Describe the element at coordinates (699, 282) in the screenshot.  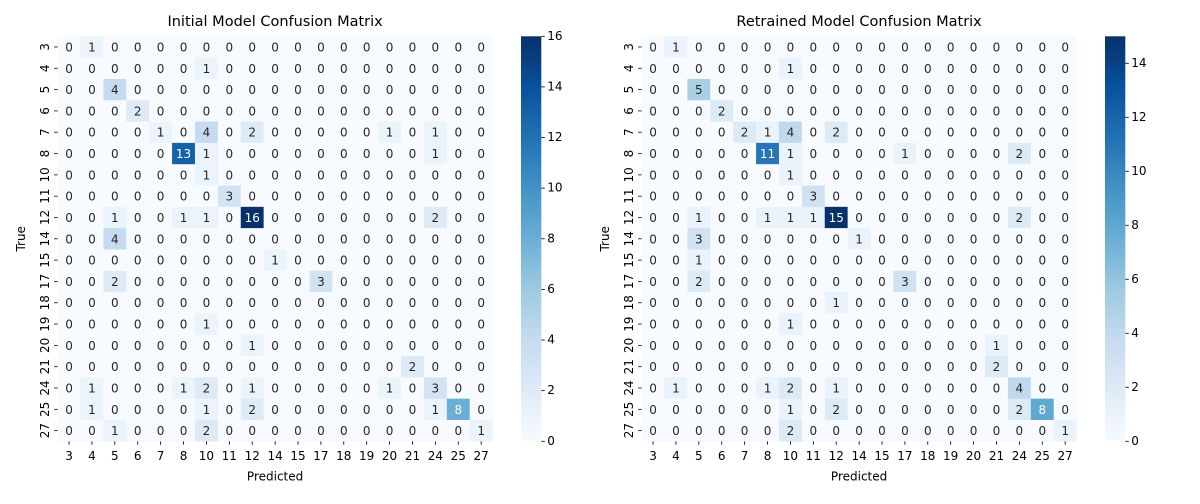
I see `cell-label: 2` at that location.